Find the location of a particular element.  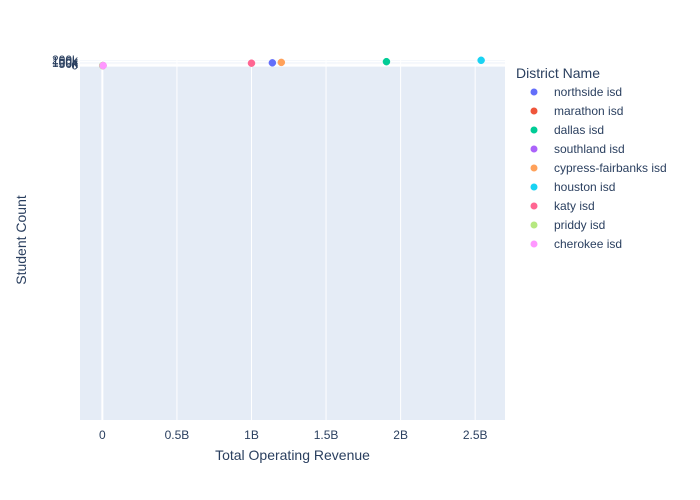

legend-item-label: katy isd is located at coordinates (574, 206).